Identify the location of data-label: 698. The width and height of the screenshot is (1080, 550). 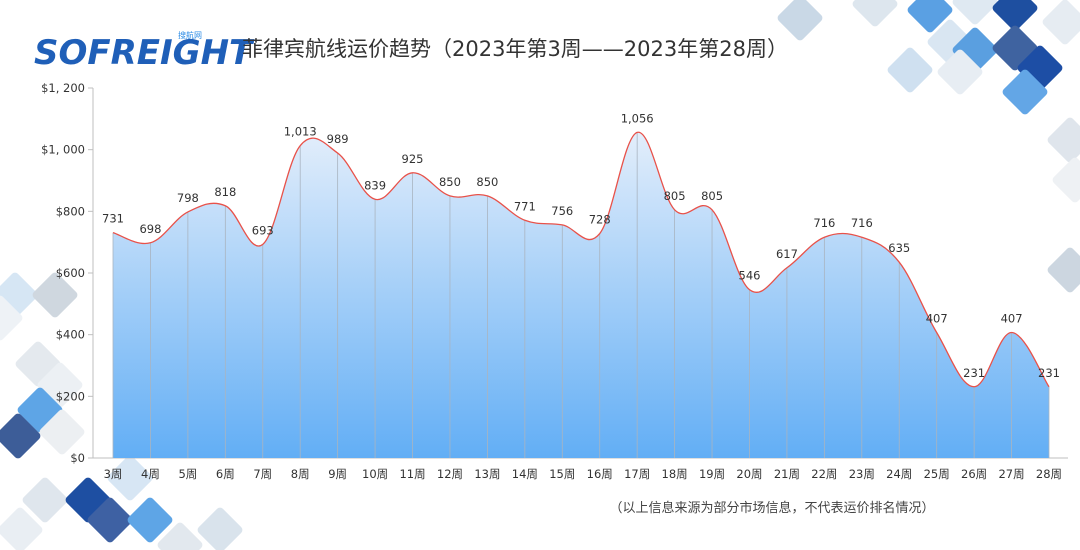
(150, 229).